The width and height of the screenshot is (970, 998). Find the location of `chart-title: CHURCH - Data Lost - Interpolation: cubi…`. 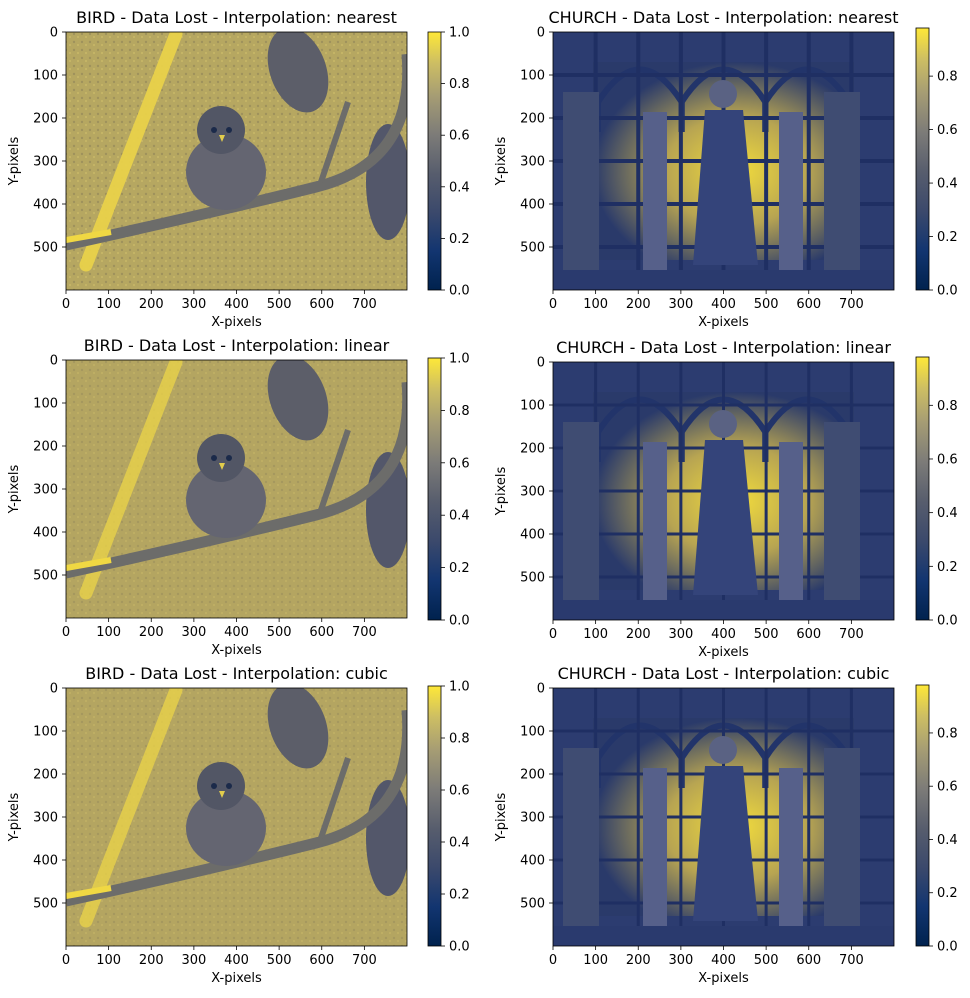

chart-title: CHURCH - Data Lost - Interpolation: cubi… is located at coordinates (724, 673).